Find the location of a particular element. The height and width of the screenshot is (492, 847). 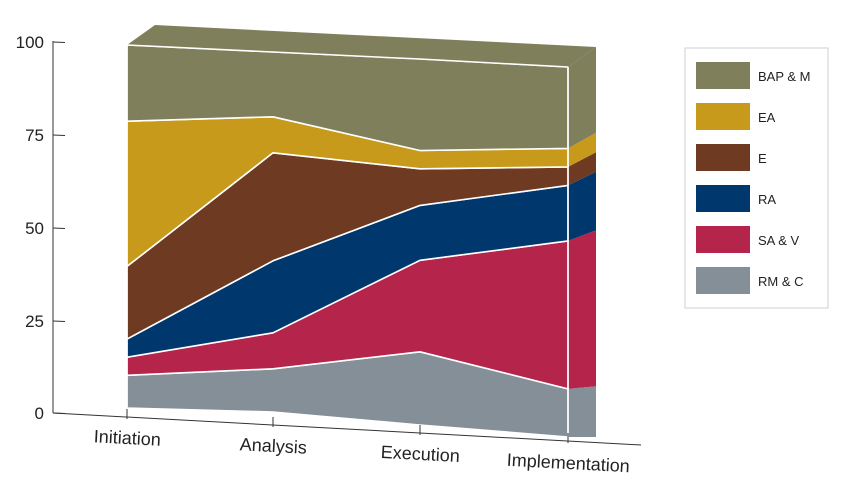

side-face-ra is located at coordinates (582, 206).